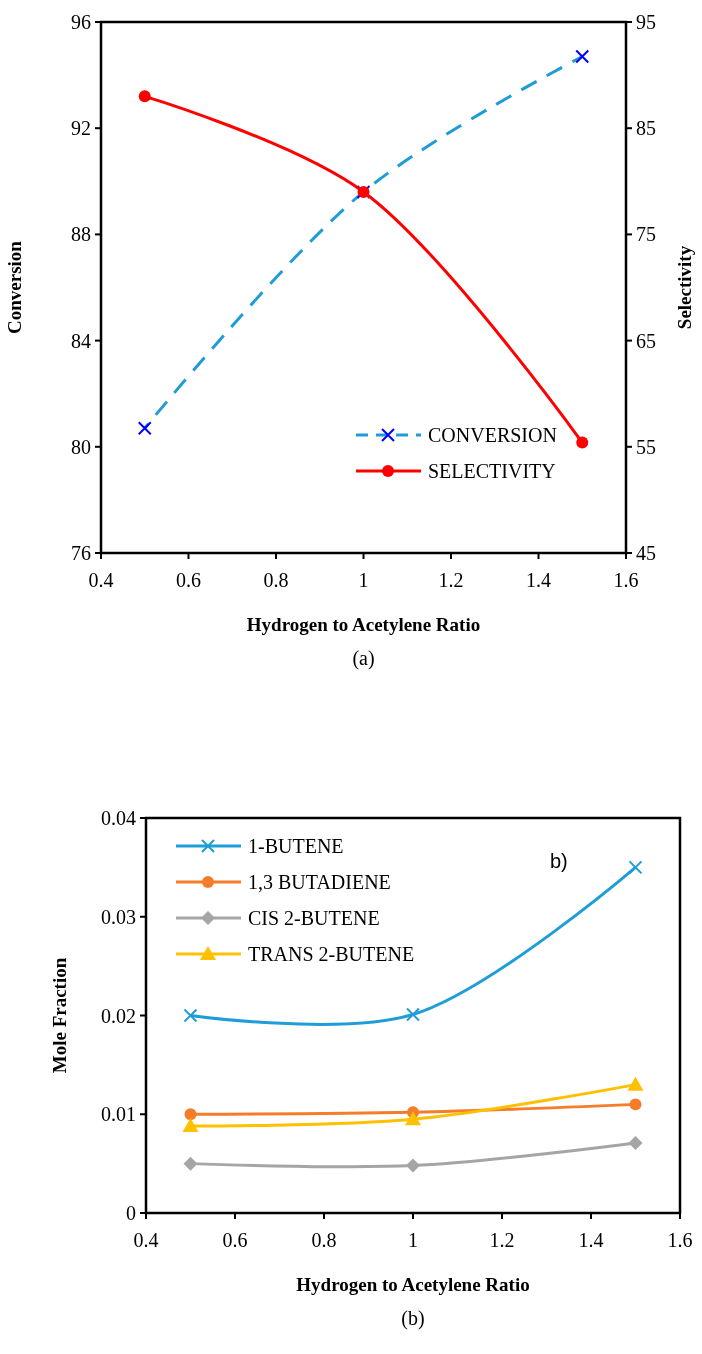 The width and height of the screenshot is (702, 1354). Describe the element at coordinates (118, 1015) in the screenshot. I see `y-tick-label: 0.02` at that location.